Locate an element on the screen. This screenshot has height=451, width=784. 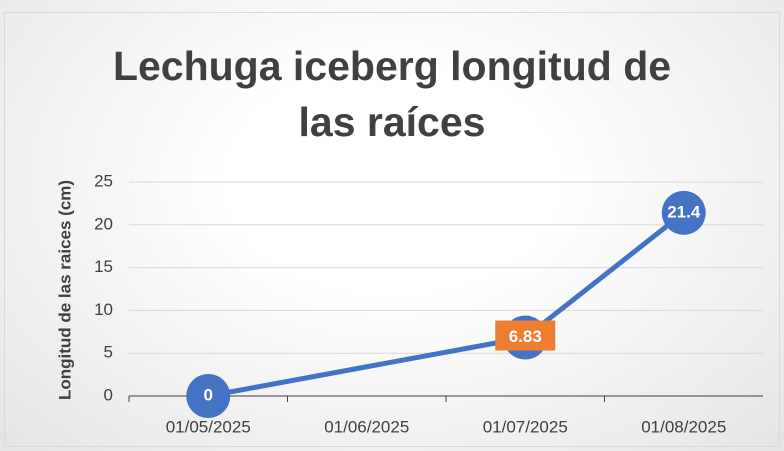
y-tick-label: 25 is located at coordinates (103, 180).